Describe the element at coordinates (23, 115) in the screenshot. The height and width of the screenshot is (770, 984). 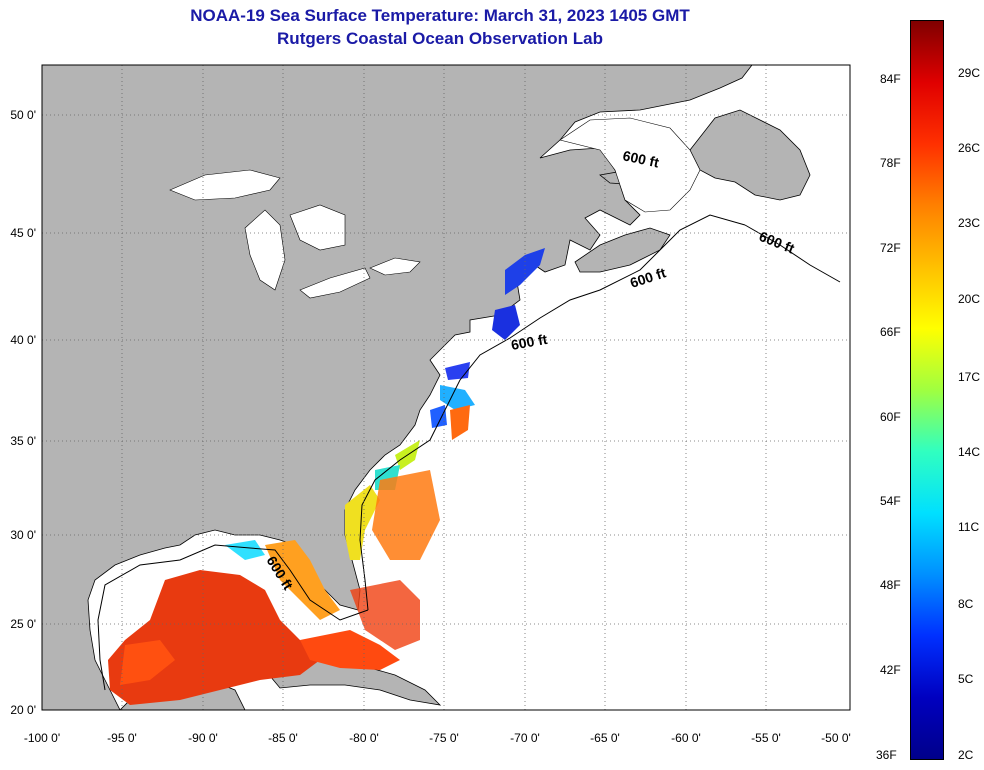
I see `lat-tick: 50 0'` at that location.